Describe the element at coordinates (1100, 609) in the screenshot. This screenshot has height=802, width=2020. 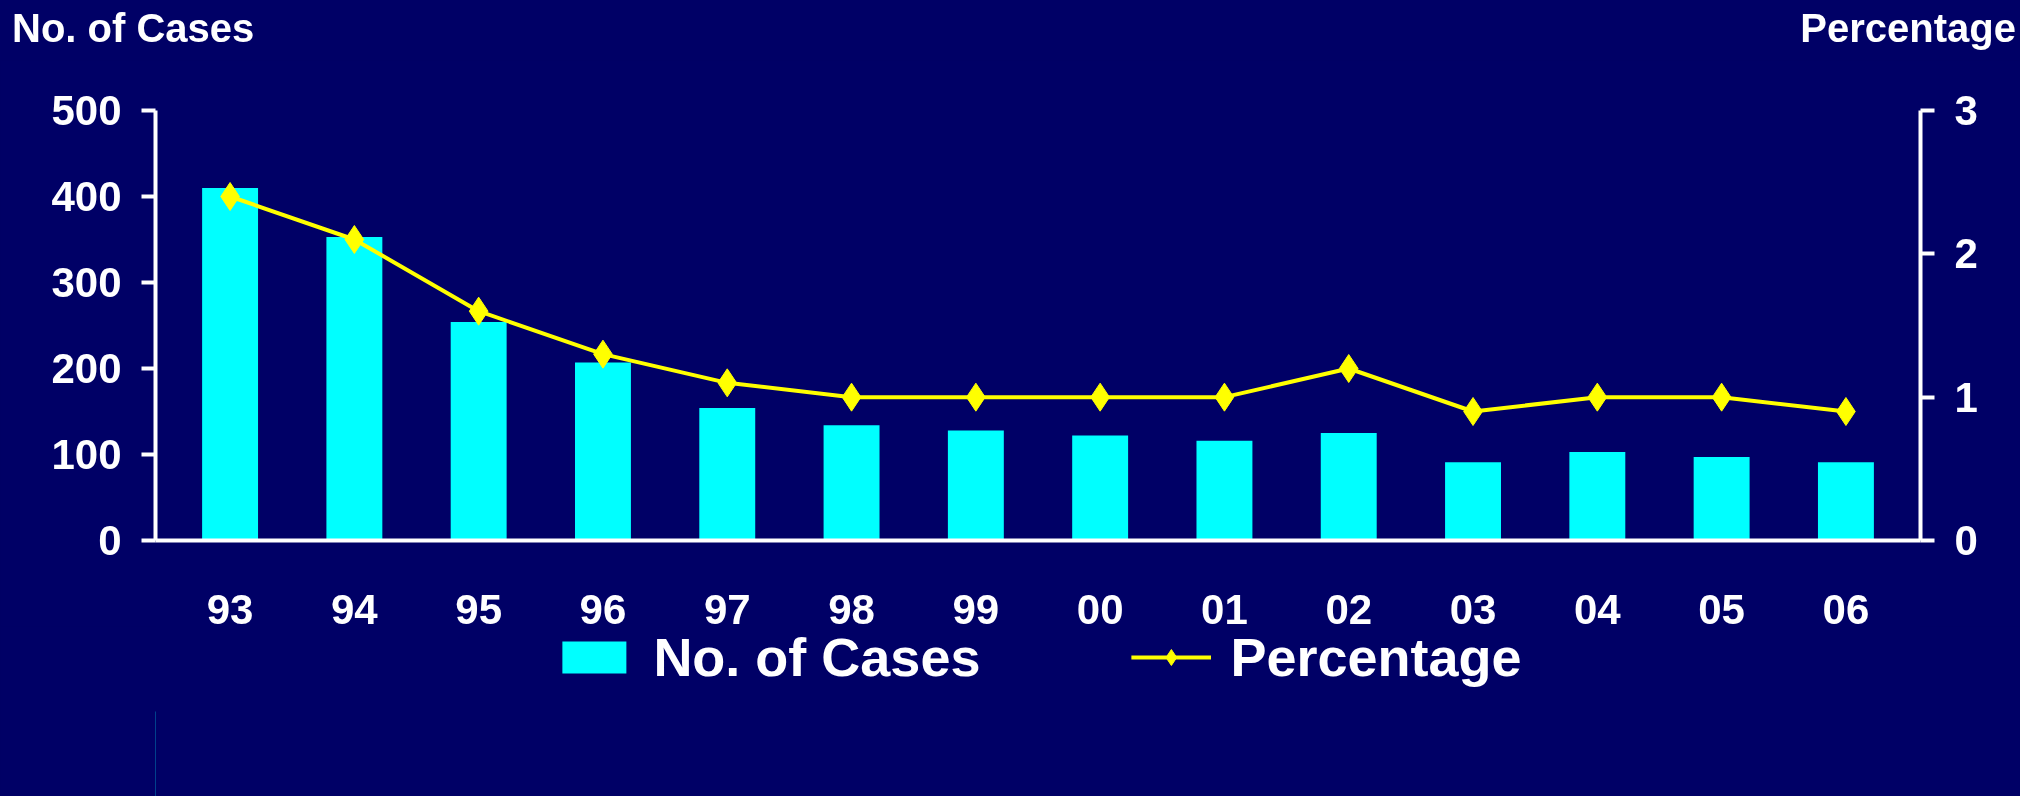
I see `x-tick-label: 00` at that location.